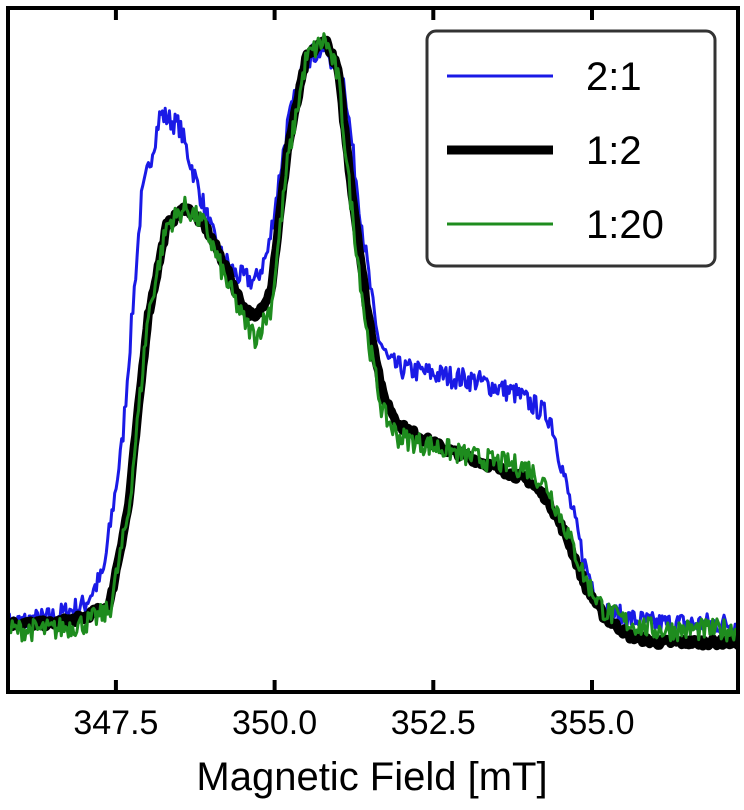 The image size is (744, 810). What do you see at coordinates (614, 151) in the screenshot?
I see `legend-label: 1:2` at bounding box center [614, 151].